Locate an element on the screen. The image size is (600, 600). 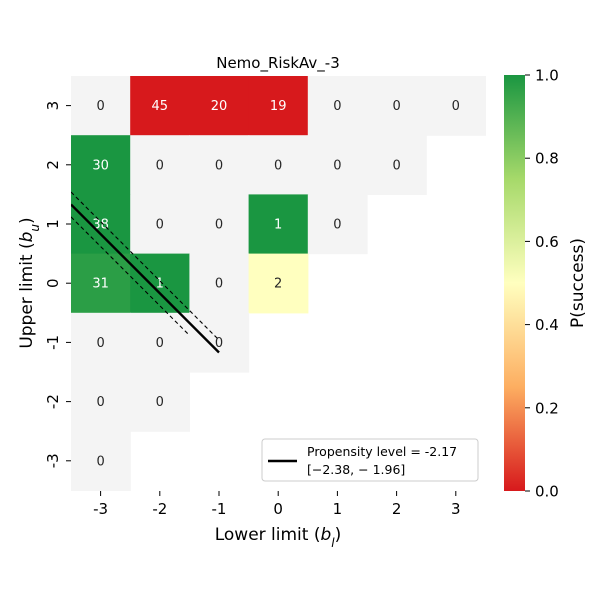
colorbar-label: P(success) is located at coordinates (578, 283).